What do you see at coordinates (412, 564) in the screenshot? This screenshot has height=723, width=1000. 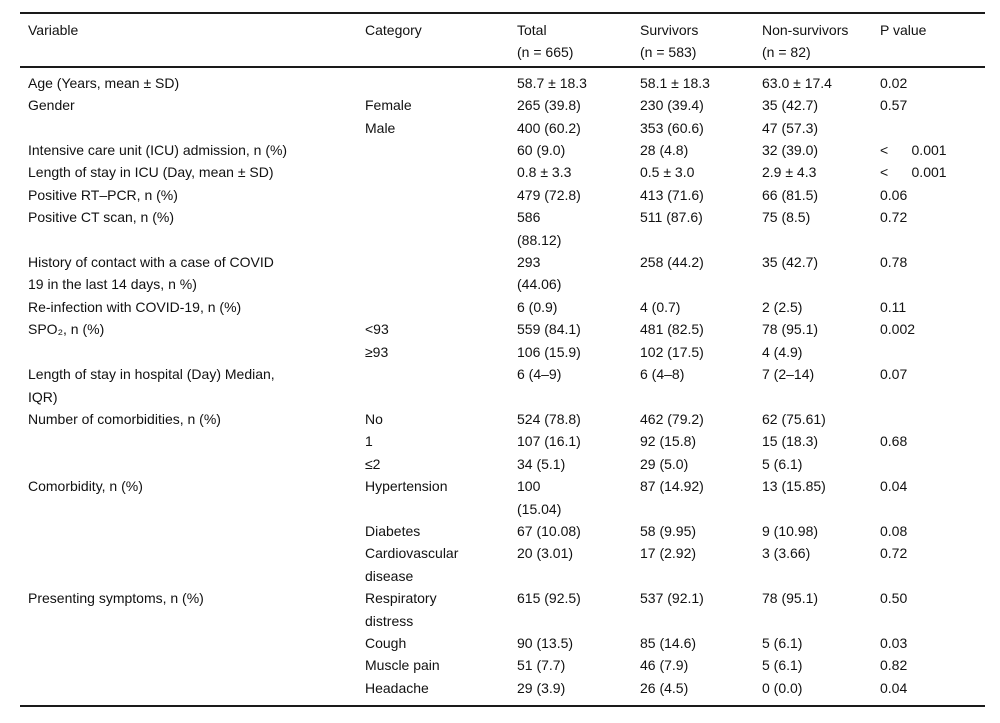 I see `table-cell: Cardiovascular disease` at bounding box center [412, 564].